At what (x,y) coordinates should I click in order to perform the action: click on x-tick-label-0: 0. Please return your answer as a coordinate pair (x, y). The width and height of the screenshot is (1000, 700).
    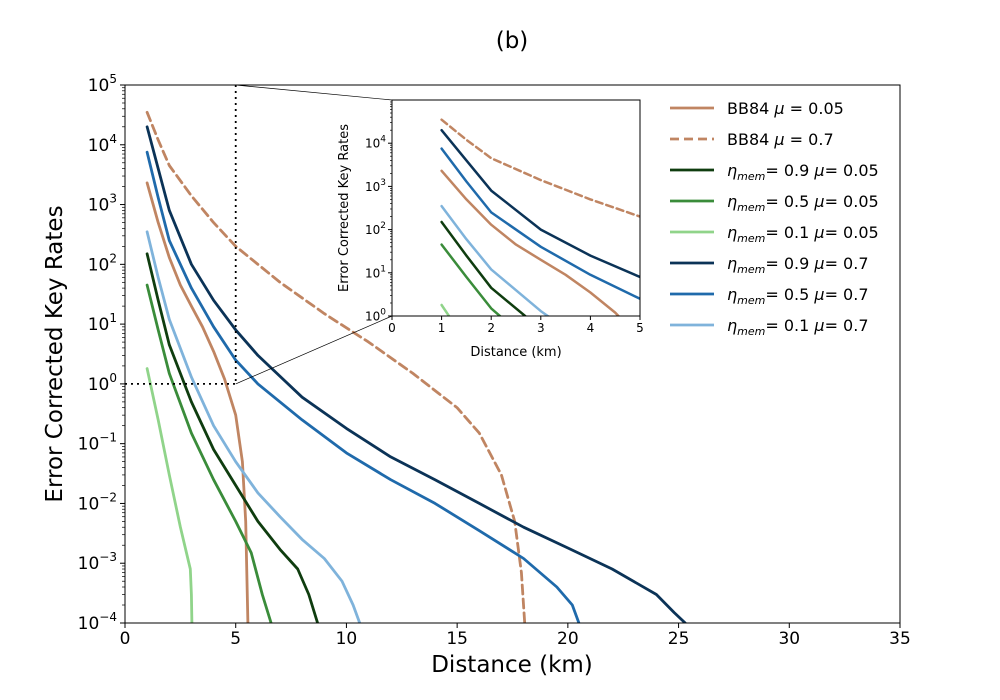
    Looking at the image, I should click on (125, 639).